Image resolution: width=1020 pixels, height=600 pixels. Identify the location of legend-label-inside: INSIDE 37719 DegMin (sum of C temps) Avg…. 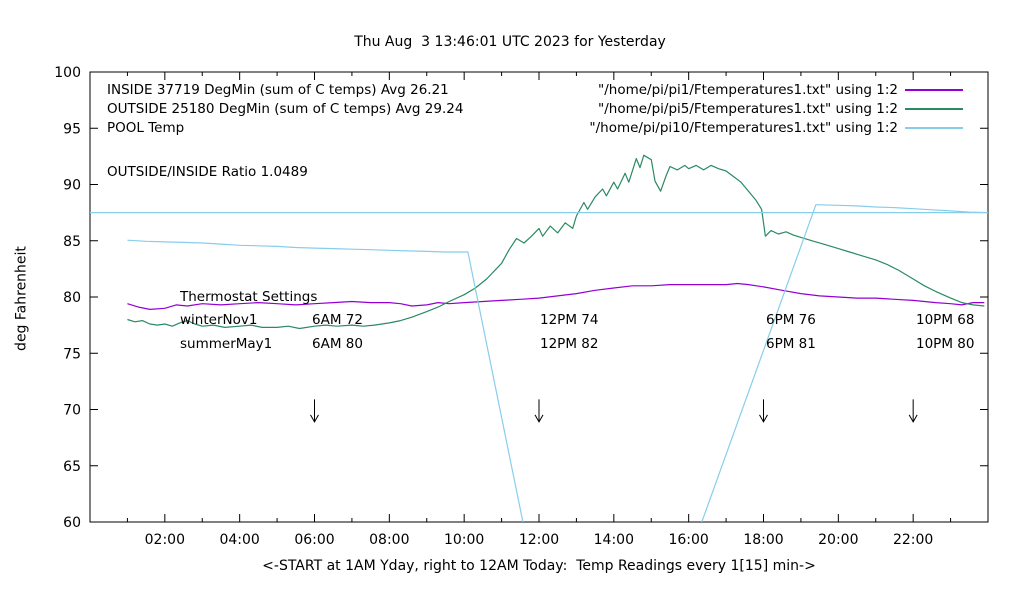
(278, 90).